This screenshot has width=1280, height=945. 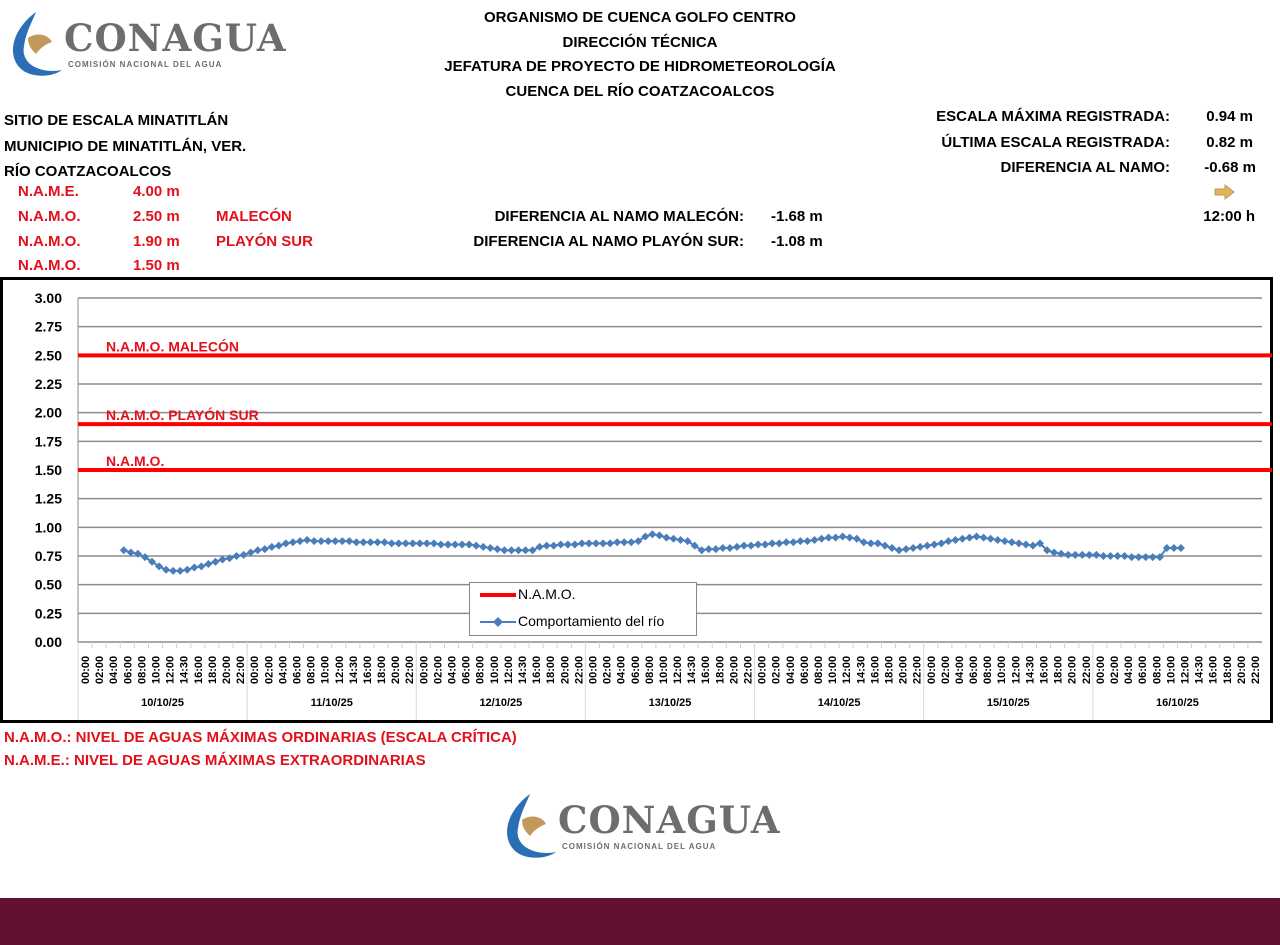 I want to click on time-label: 12:00 h, so click(x=1229, y=216).